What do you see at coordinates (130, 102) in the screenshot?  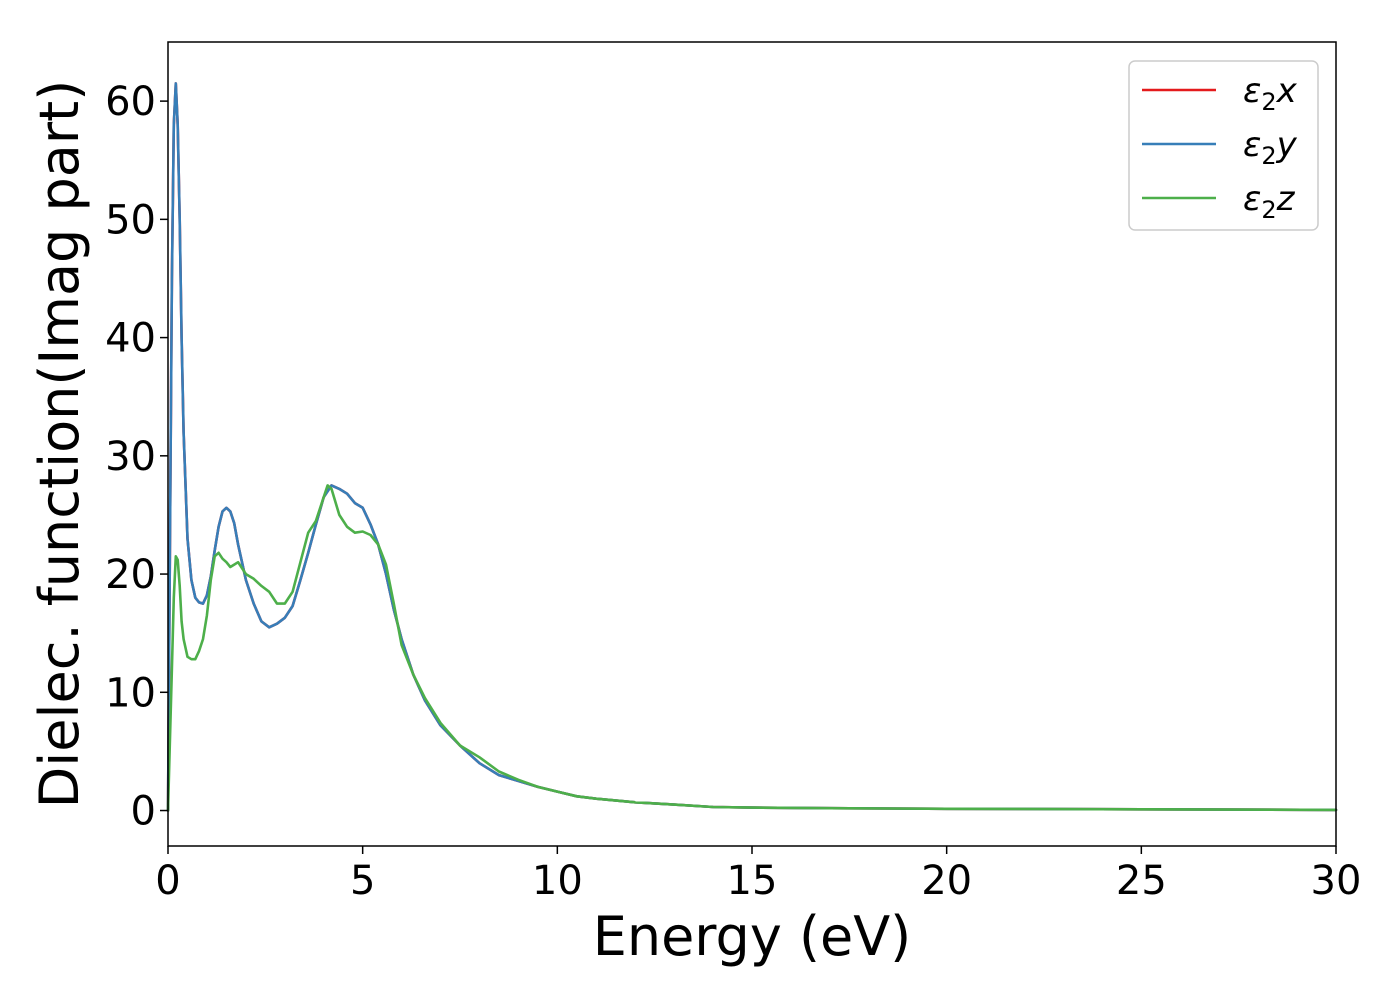 I see `y-tick-label: 60` at bounding box center [130, 102].